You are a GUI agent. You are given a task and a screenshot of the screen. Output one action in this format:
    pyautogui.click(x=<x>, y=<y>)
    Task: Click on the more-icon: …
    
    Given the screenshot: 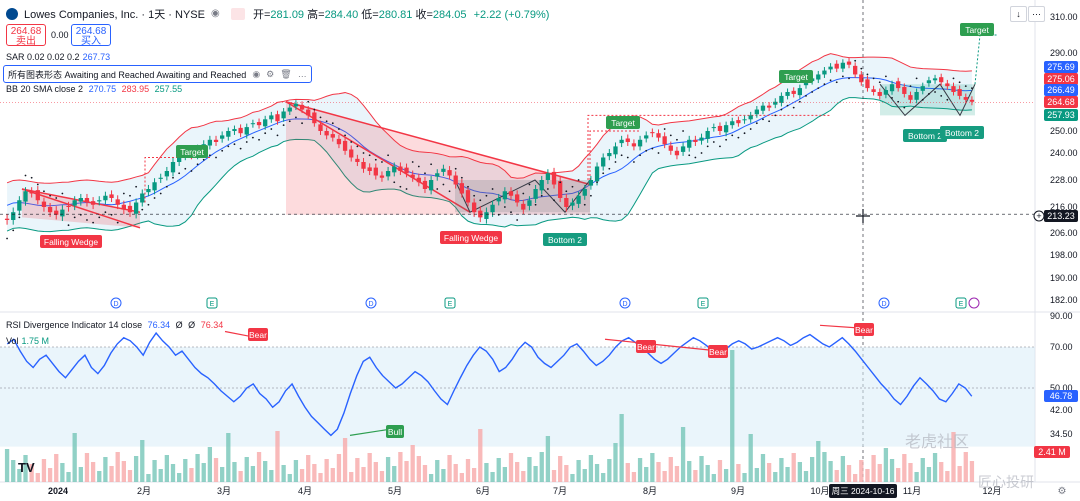 What is the action you would take?
    pyautogui.click(x=302, y=74)
    